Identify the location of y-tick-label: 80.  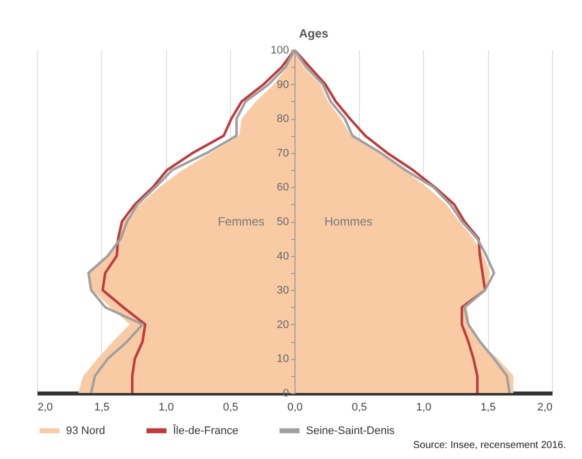
(282, 119).